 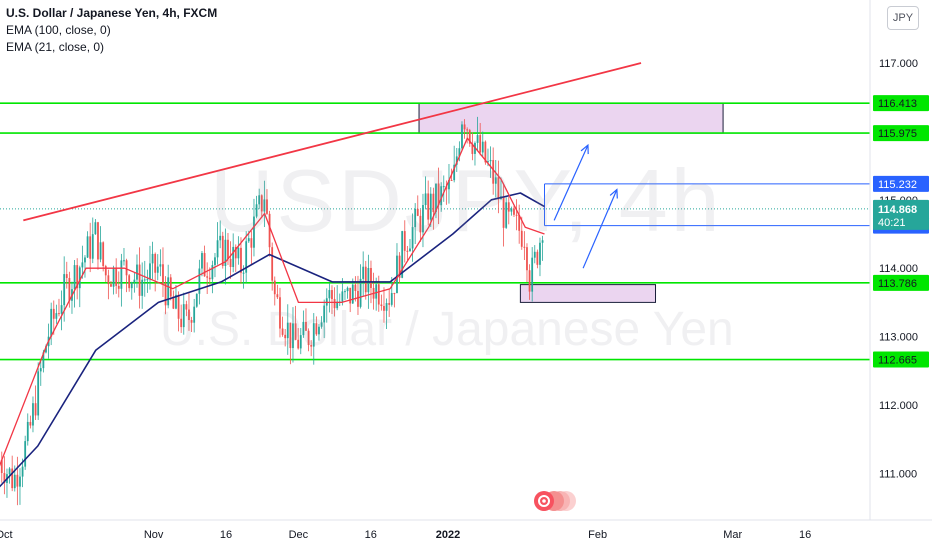 I want to click on y-tick-label: 114.000, so click(x=898, y=269).